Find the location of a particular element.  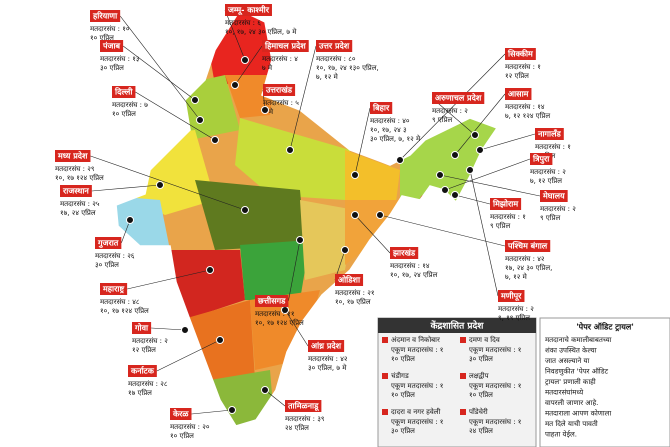

state-name: पश्चिम बंगाल is located at coordinates (527, 246).